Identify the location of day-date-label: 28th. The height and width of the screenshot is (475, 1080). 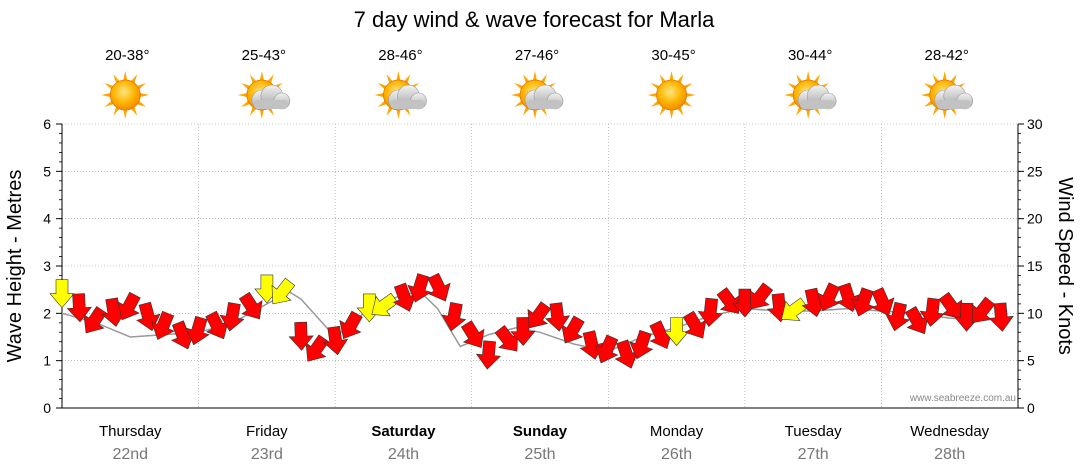
(949, 454).